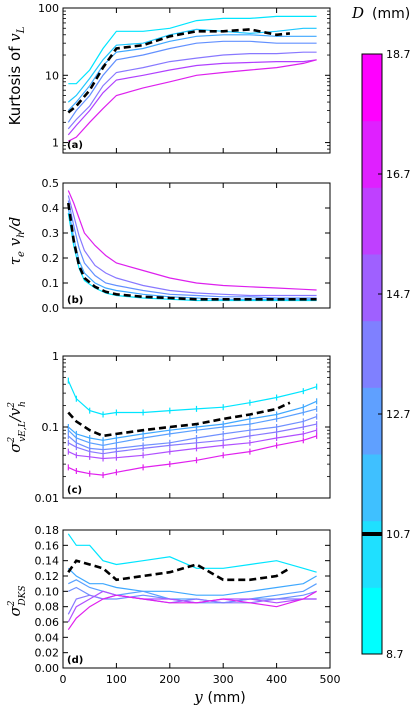 This screenshot has width=416, height=713. What do you see at coordinates (51, 308) in the screenshot?
I see `y-tick-label: 0.0` at bounding box center [51, 308].